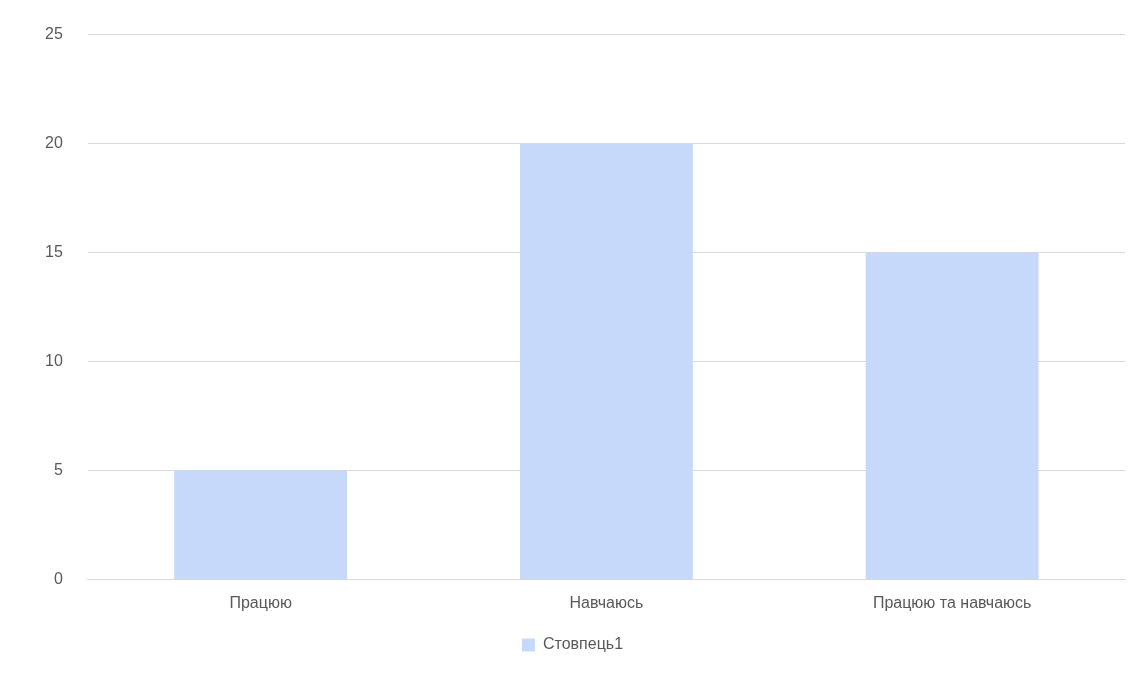  Describe the element at coordinates (58, 470) in the screenshot. I see `y-tick-label: 5` at that location.